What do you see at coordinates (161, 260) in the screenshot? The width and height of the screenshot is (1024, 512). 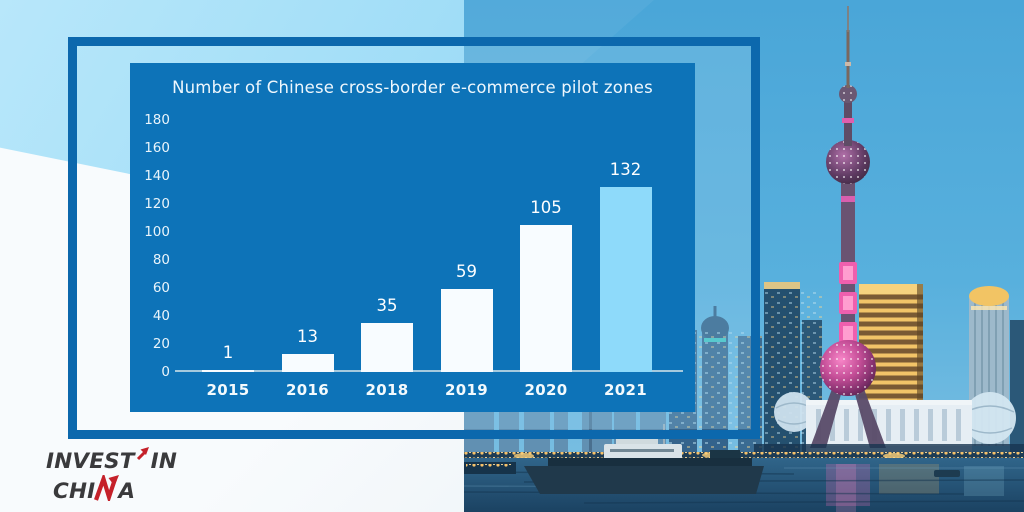 I see `y-axis-tick-label: 80` at bounding box center [161, 260].